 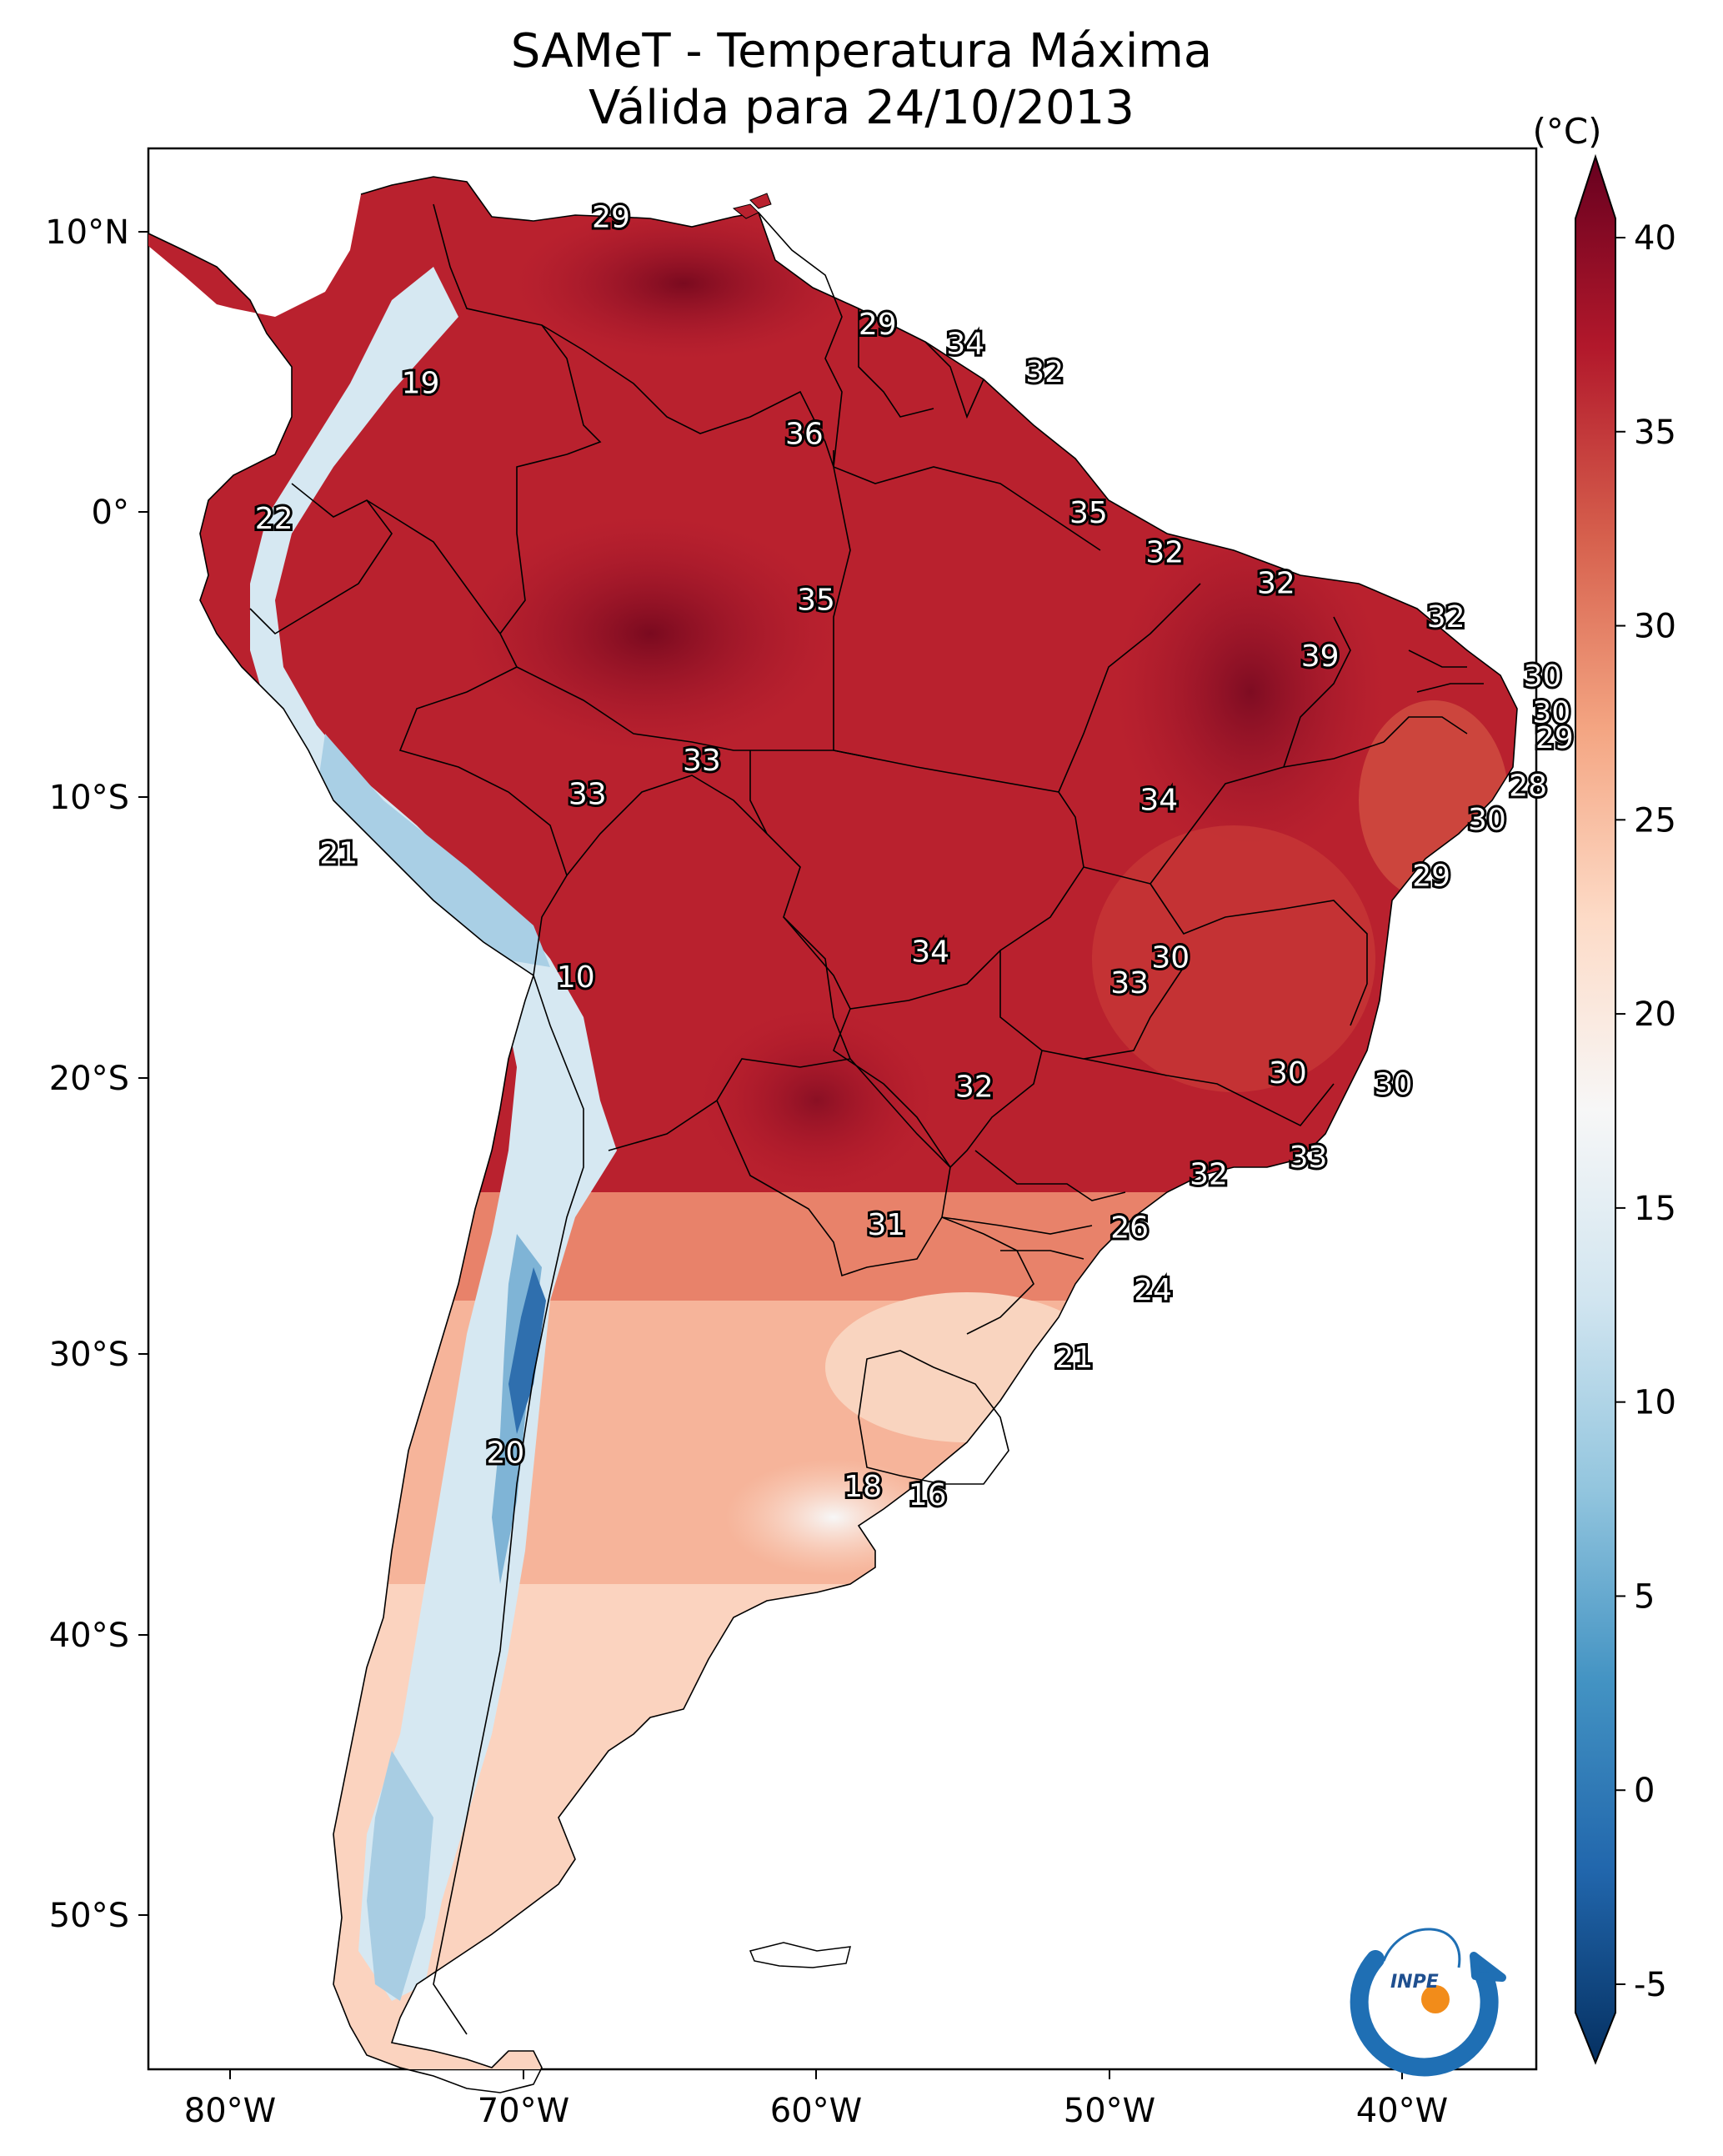 What do you see at coordinates (1655, 627) in the screenshot?
I see `colorbar-tick-label: 30` at bounding box center [1655, 627].